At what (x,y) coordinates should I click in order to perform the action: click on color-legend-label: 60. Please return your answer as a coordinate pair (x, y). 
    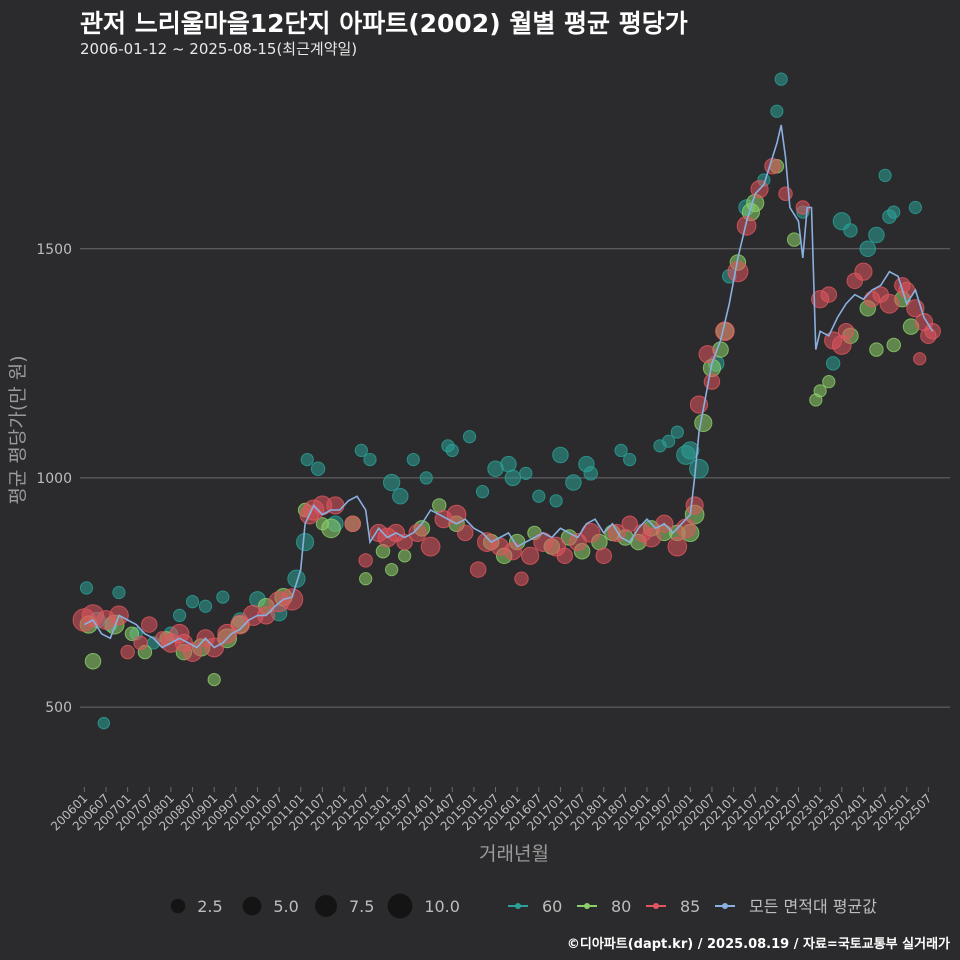
    Looking at the image, I should click on (552, 906).